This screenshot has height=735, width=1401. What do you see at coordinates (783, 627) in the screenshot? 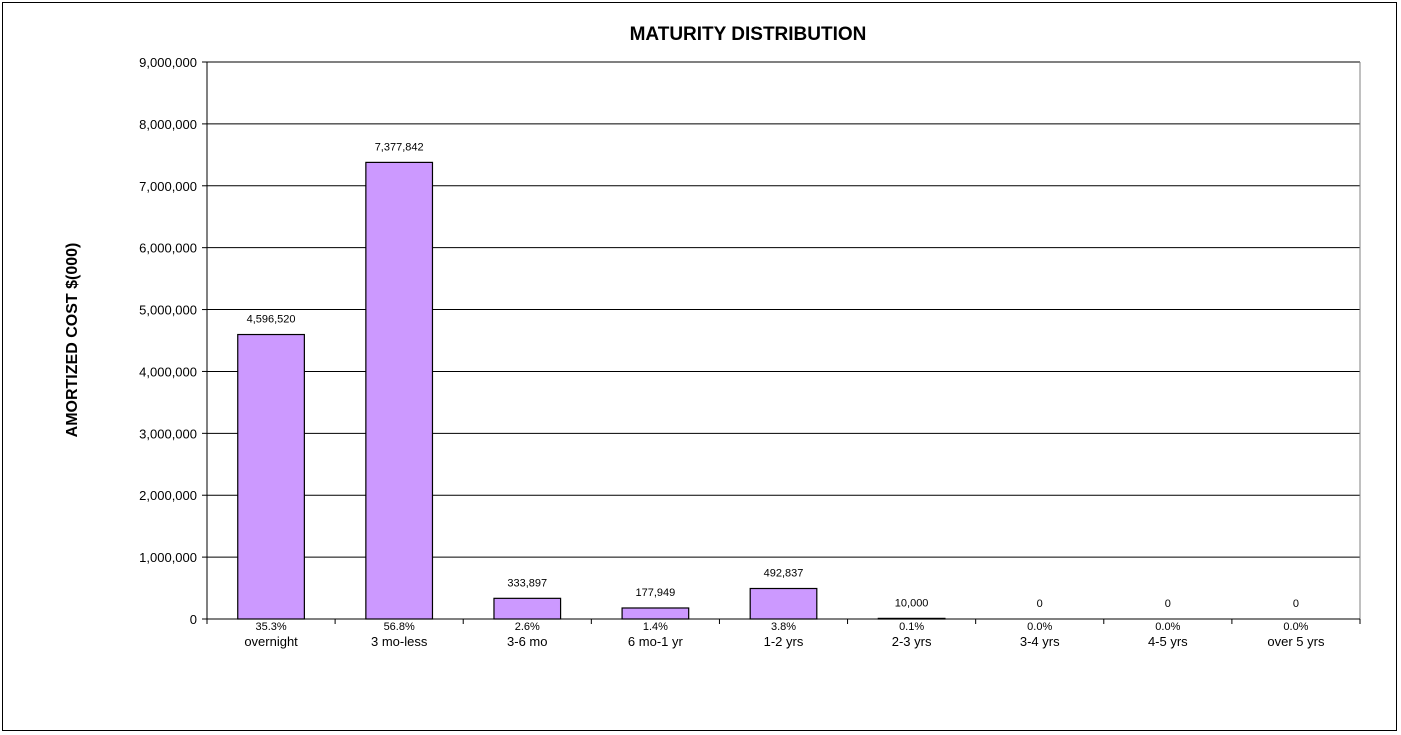
I see `percent-label: 3.8%` at bounding box center [783, 627].